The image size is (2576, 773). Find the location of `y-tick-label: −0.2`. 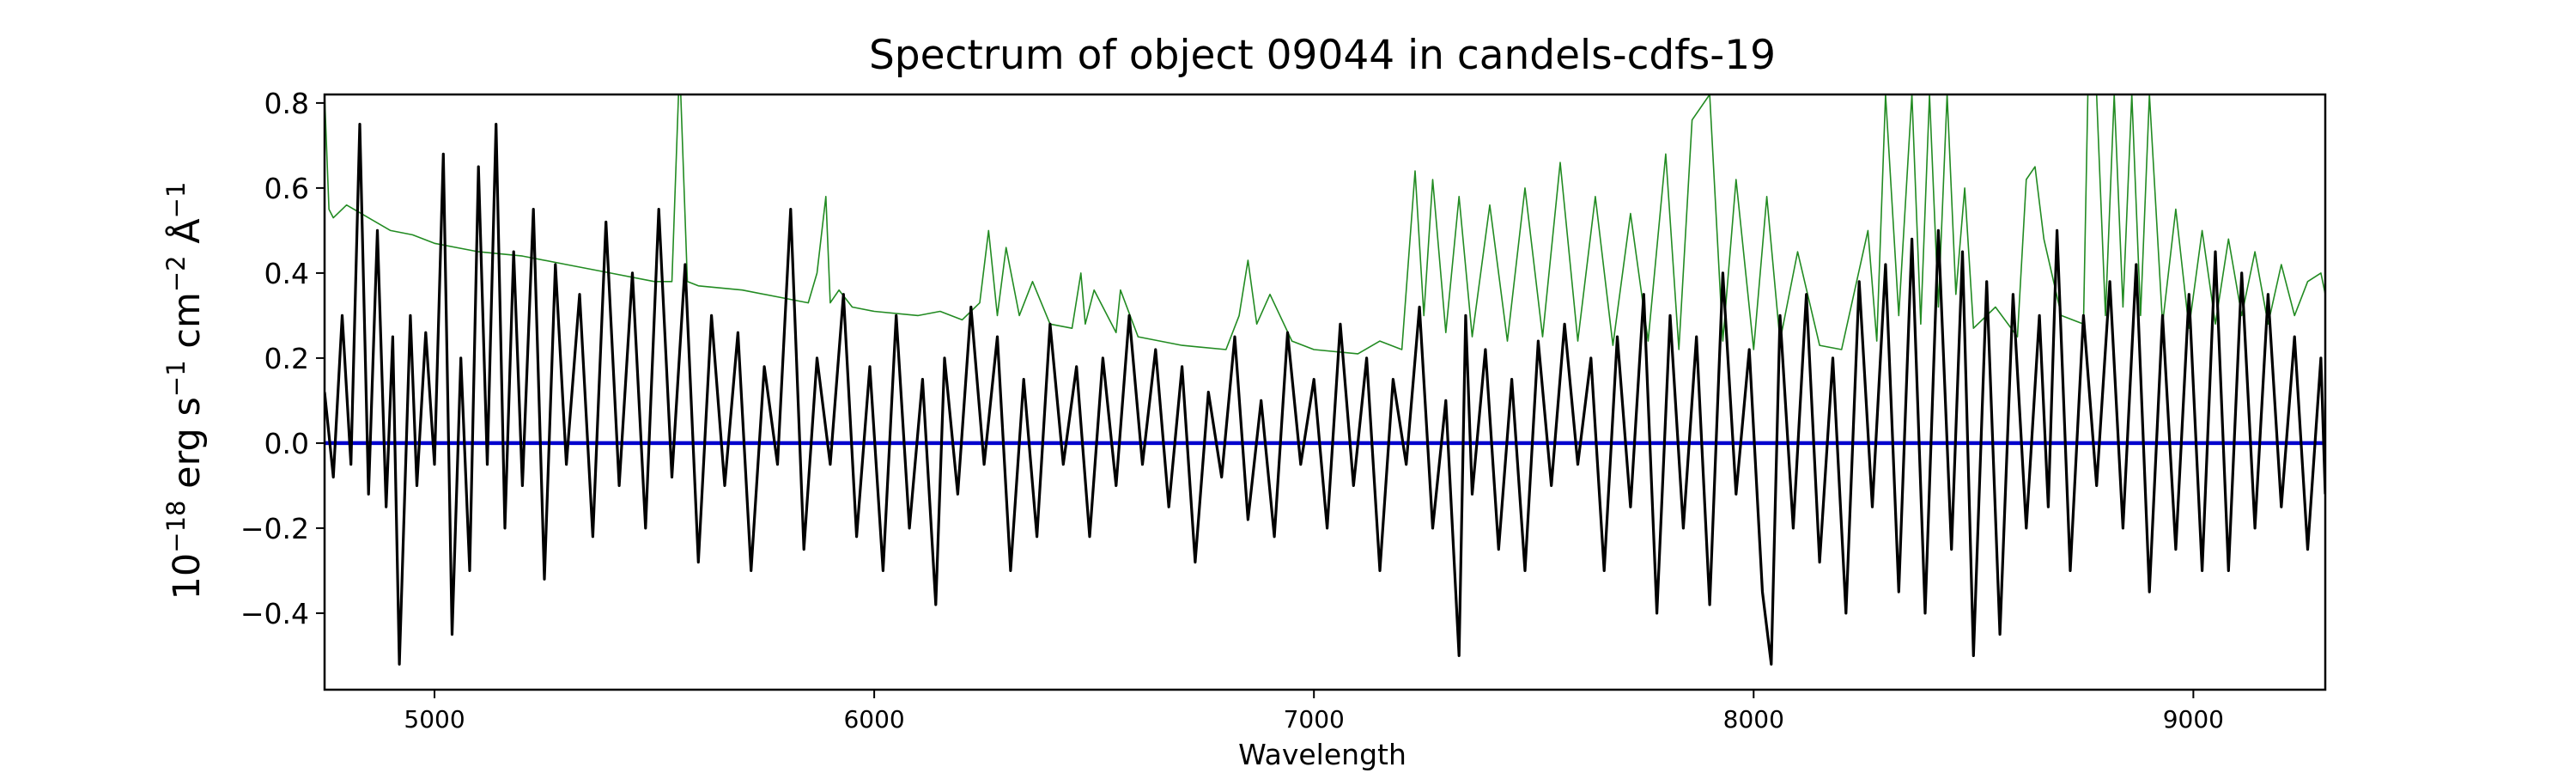

y-tick-label: −0.2 is located at coordinates (274, 528).